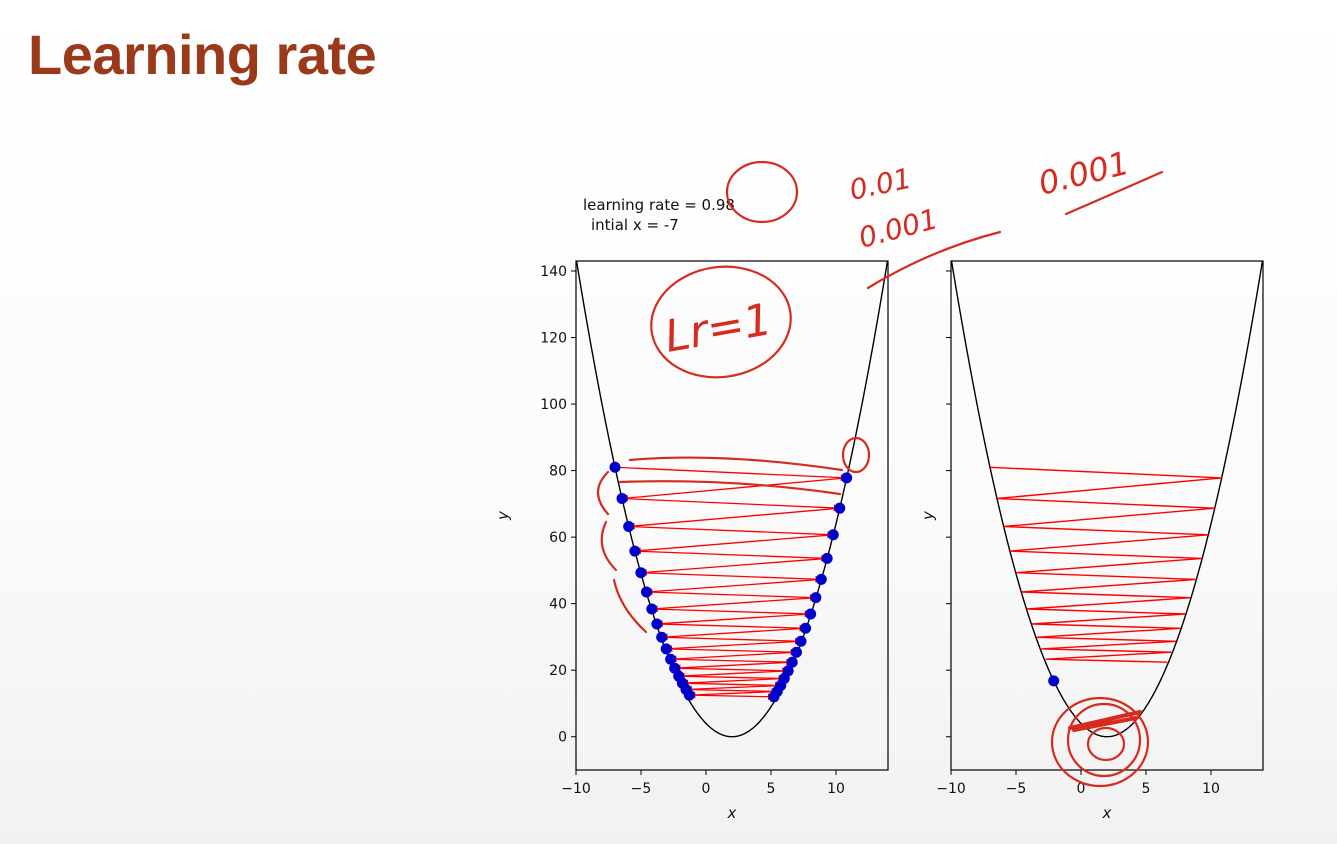 This screenshot has height=844, width=1337. I want to click on slide-title: Learning rate, so click(202, 54).